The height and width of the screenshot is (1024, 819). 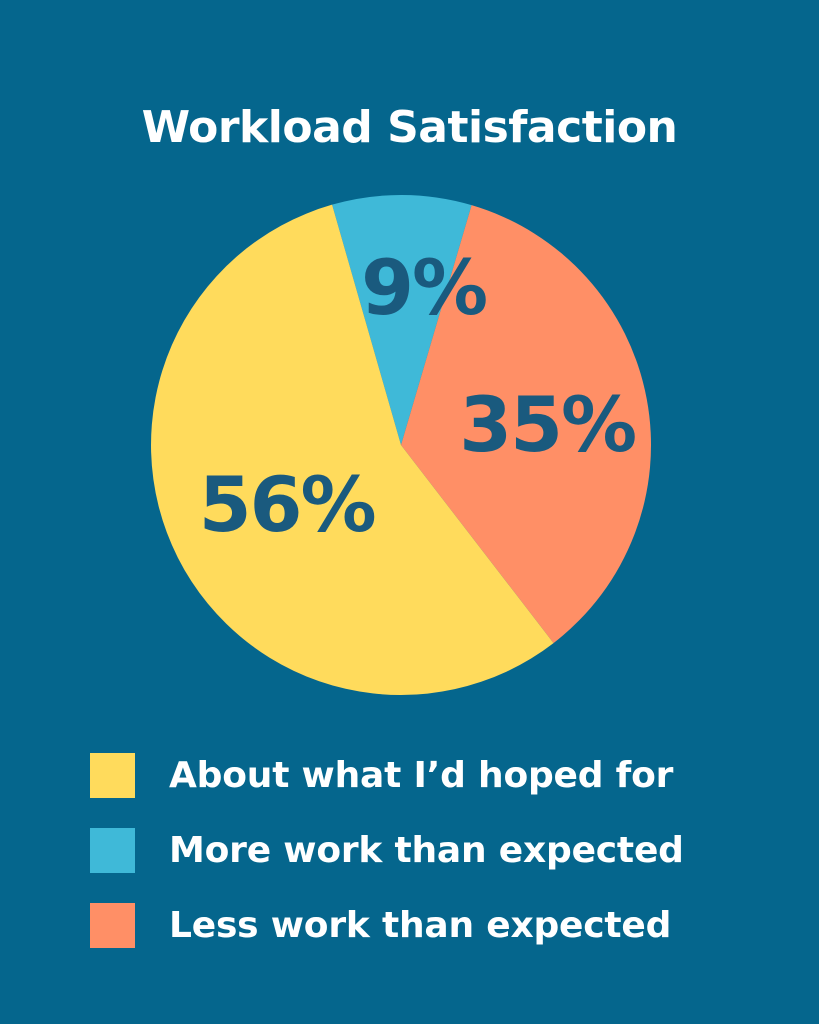 What do you see at coordinates (423, 287) in the screenshot?
I see `pie-slice-label: 9%` at bounding box center [423, 287].